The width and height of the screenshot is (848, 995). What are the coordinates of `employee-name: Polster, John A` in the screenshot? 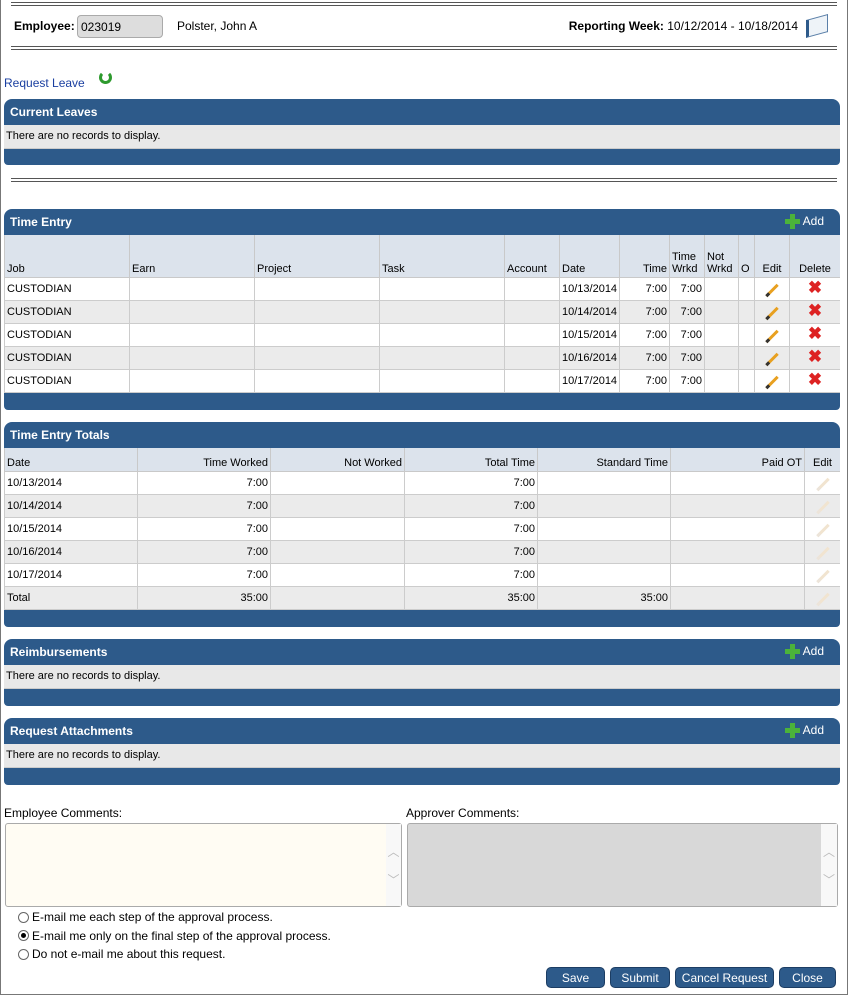 It's located at (217, 26).